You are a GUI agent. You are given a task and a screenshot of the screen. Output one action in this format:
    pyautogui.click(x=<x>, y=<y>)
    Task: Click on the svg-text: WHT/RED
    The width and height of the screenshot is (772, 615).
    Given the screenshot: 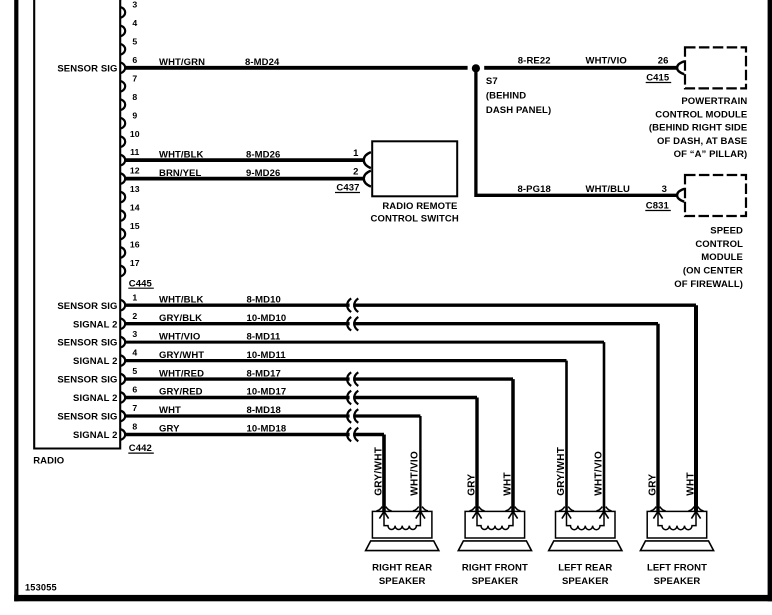 What is the action you would take?
    pyautogui.click(x=181, y=373)
    